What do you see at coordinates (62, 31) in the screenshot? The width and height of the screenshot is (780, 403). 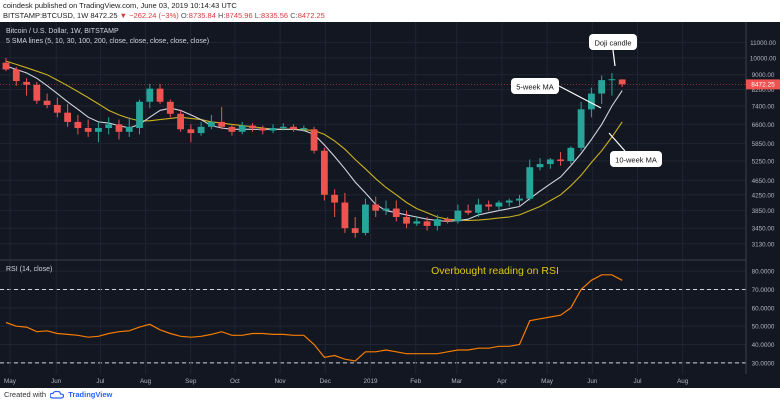 I see `chart-title: Bitcoin / U.S. Dollar, 1W, BITSTAMP` at bounding box center [62, 31].